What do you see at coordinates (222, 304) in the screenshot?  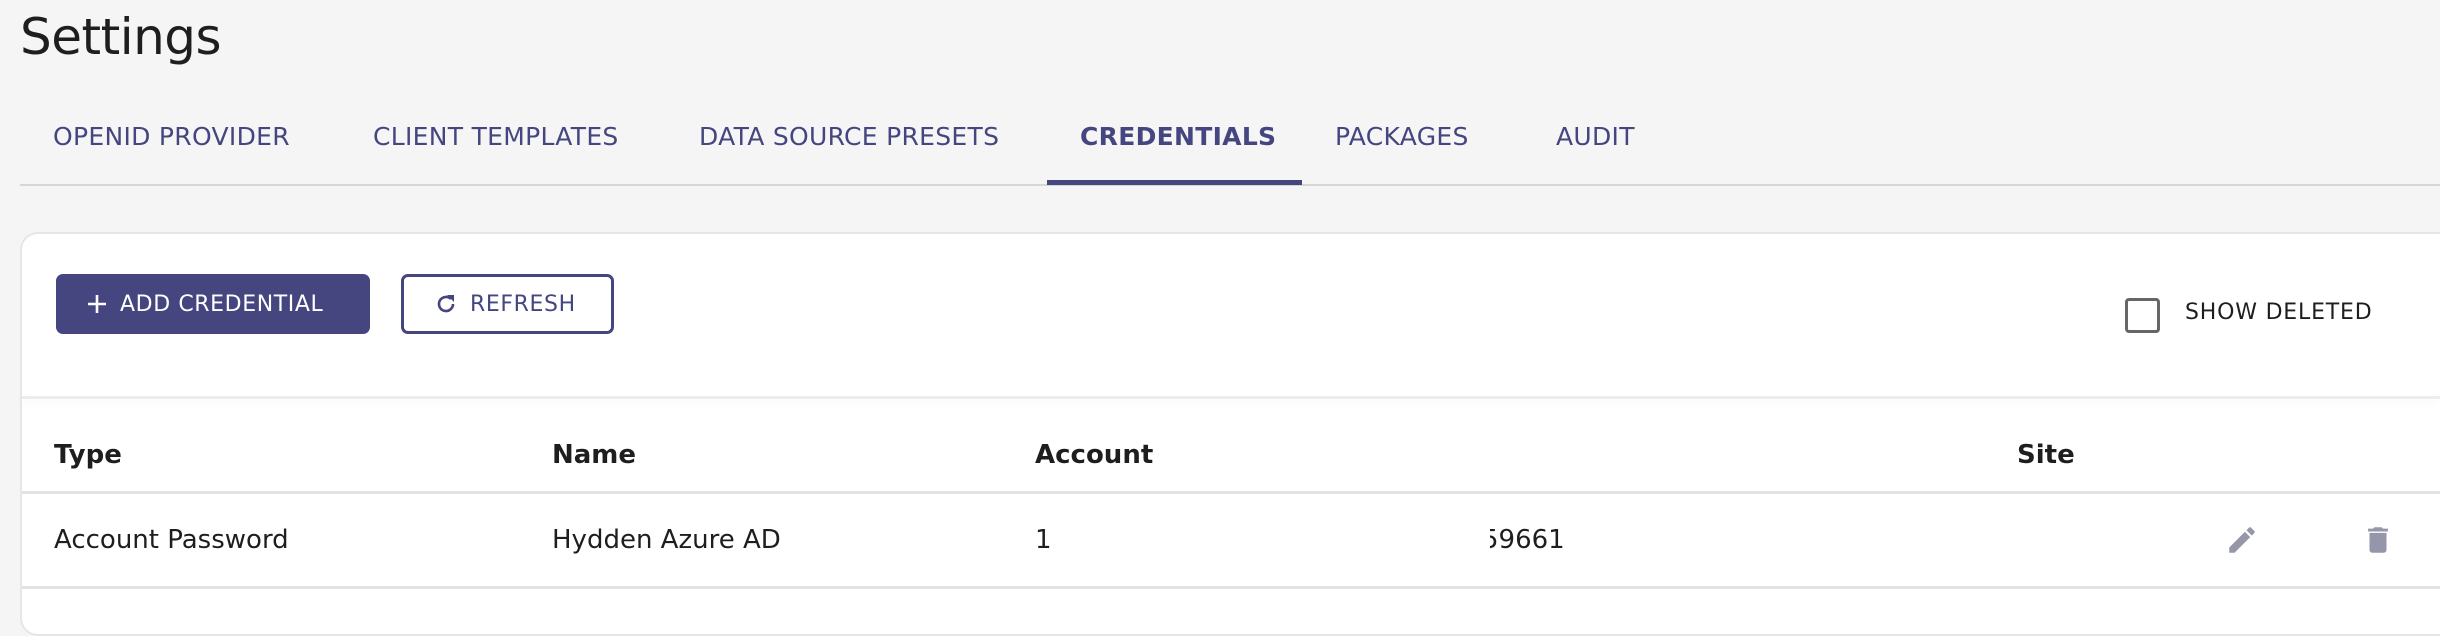 I see `add-credential-label: ADD CREDENTIAL` at bounding box center [222, 304].